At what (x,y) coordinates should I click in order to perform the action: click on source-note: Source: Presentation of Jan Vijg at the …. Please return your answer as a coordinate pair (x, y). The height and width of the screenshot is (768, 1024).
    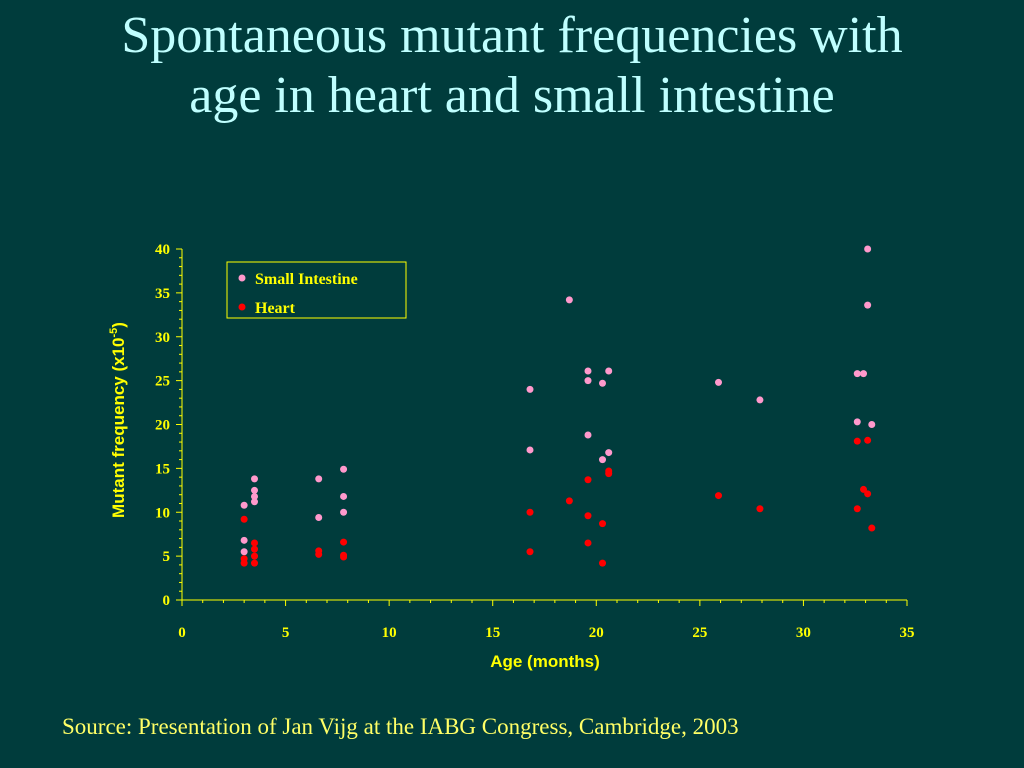
    Looking at the image, I should click on (400, 726).